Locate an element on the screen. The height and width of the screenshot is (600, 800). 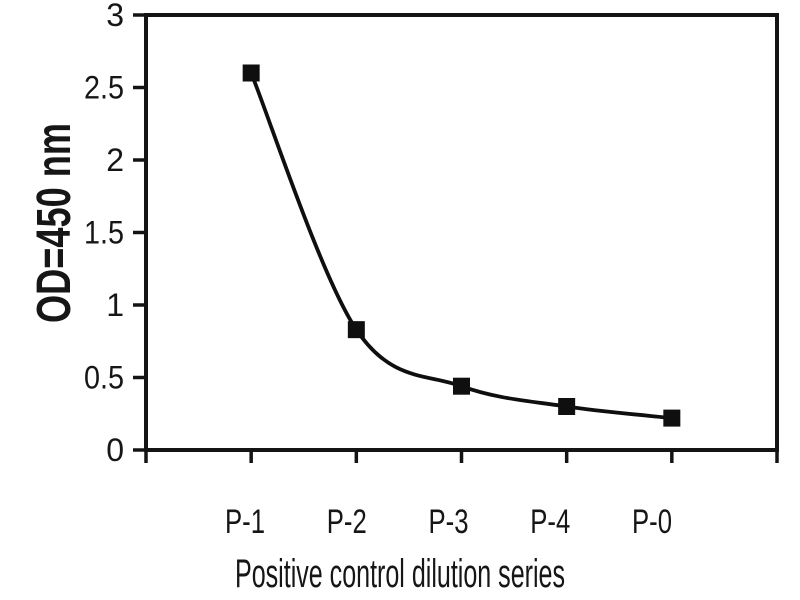
x-category-label: P-3 is located at coordinates (449, 522).